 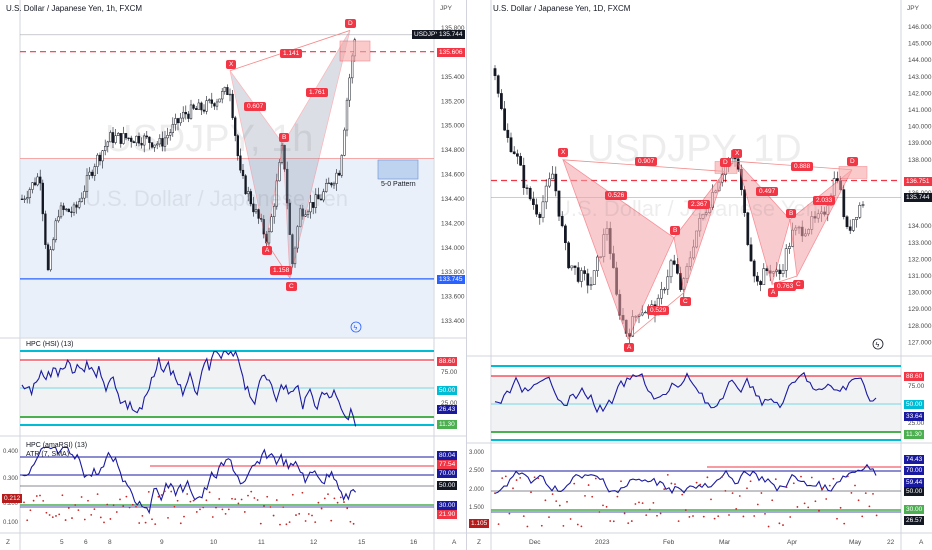 What do you see at coordinates (414, 542) in the screenshot?
I see `time-axis-label: 16` at bounding box center [414, 542].